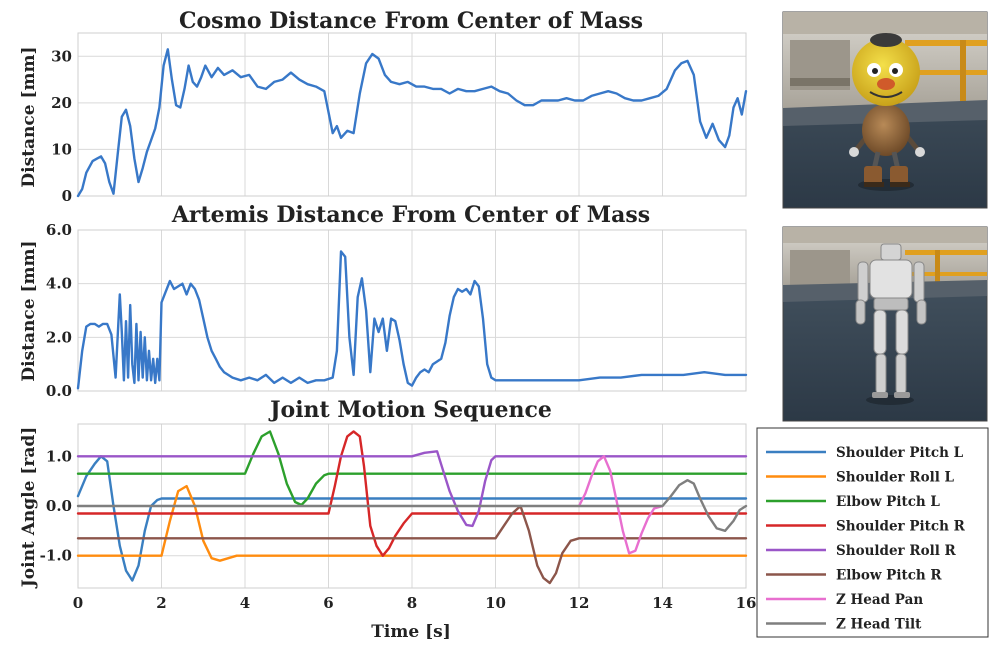 The width and height of the screenshot is (996, 646). I want to click on joints-series-elbow-pitch-l, so click(412, 468).